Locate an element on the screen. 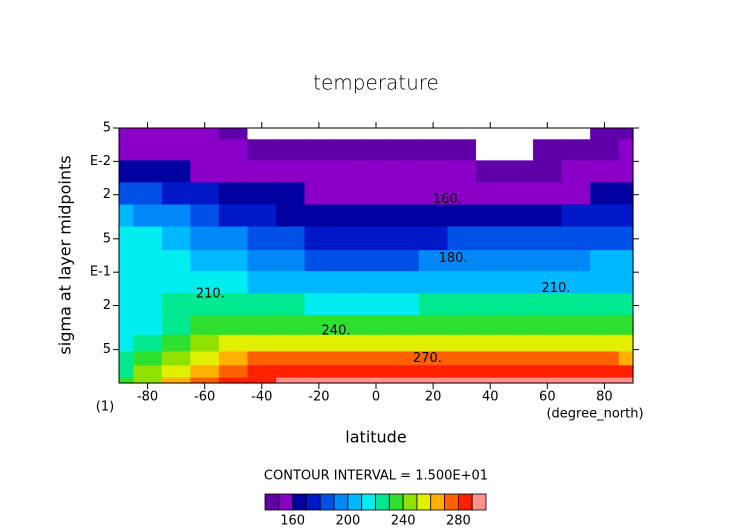 Image resolution: width=752 pixels, height=532 pixels. x-tick-label: 0 is located at coordinates (376, 397).